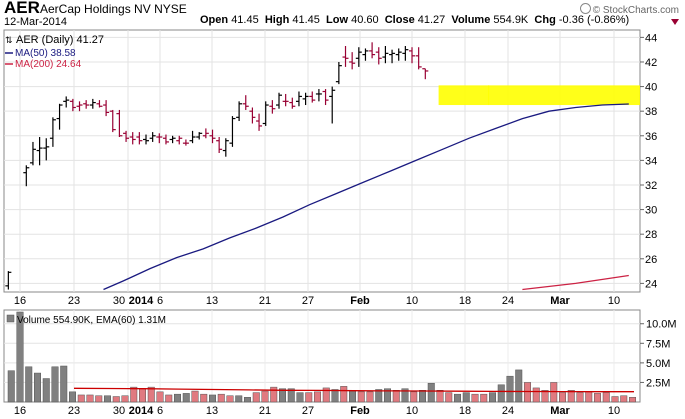 This screenshot has height=419, width=685. What do you see at coordinates (585, 8) in the screenshot?
I see `stockcharts-logo-icon` at bounding box center [585, 8].